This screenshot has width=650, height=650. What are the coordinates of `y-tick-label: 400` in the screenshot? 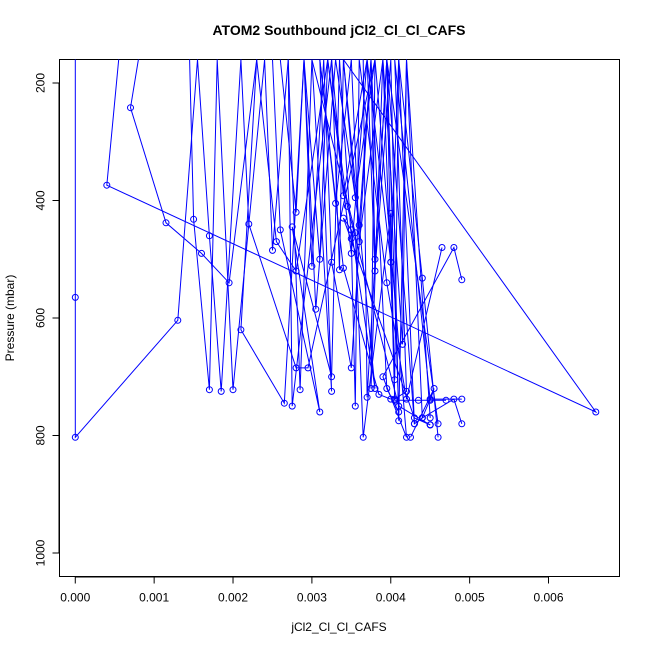 It's located at (41, 200).